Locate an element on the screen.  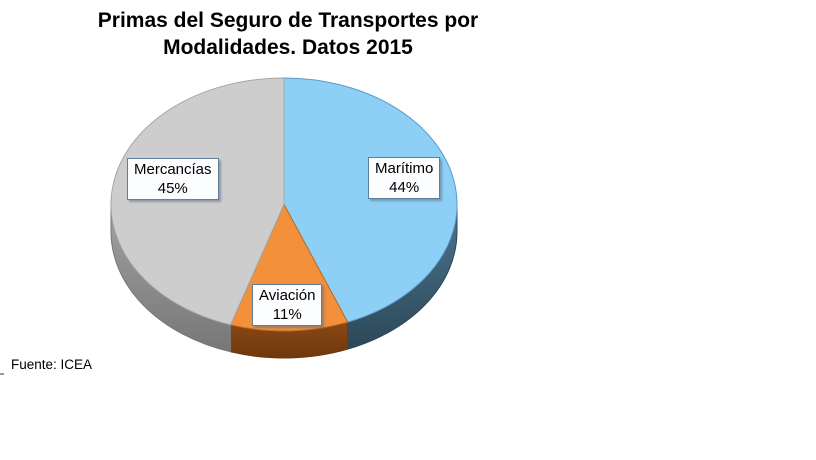
data-label-category: Marítimo is located at coordinates (404, 168).